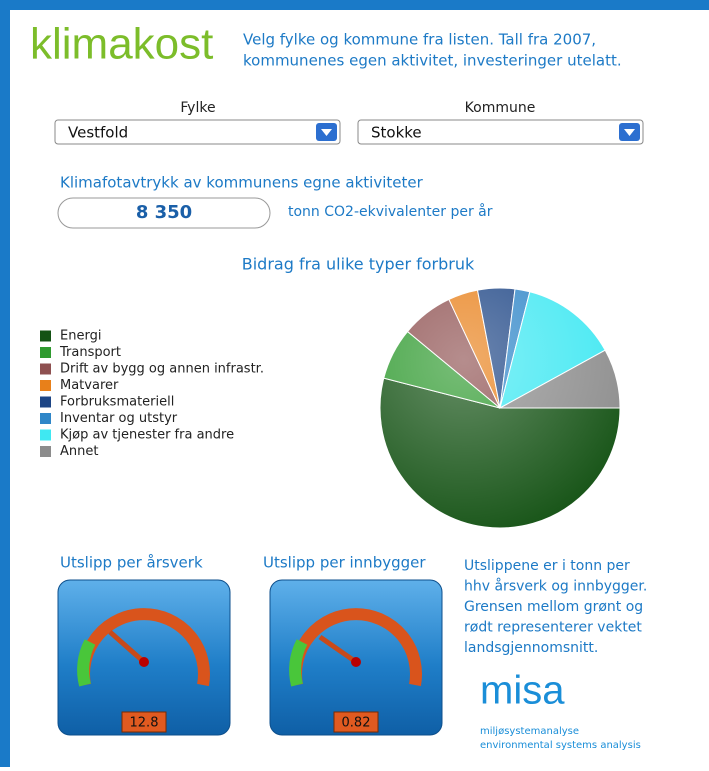 The height and width of the screenshot is (771, 709). Describe the element at coordinates (117, 402) in the screenshot. I see `legend-label: Forbruksmateriell` at that location.